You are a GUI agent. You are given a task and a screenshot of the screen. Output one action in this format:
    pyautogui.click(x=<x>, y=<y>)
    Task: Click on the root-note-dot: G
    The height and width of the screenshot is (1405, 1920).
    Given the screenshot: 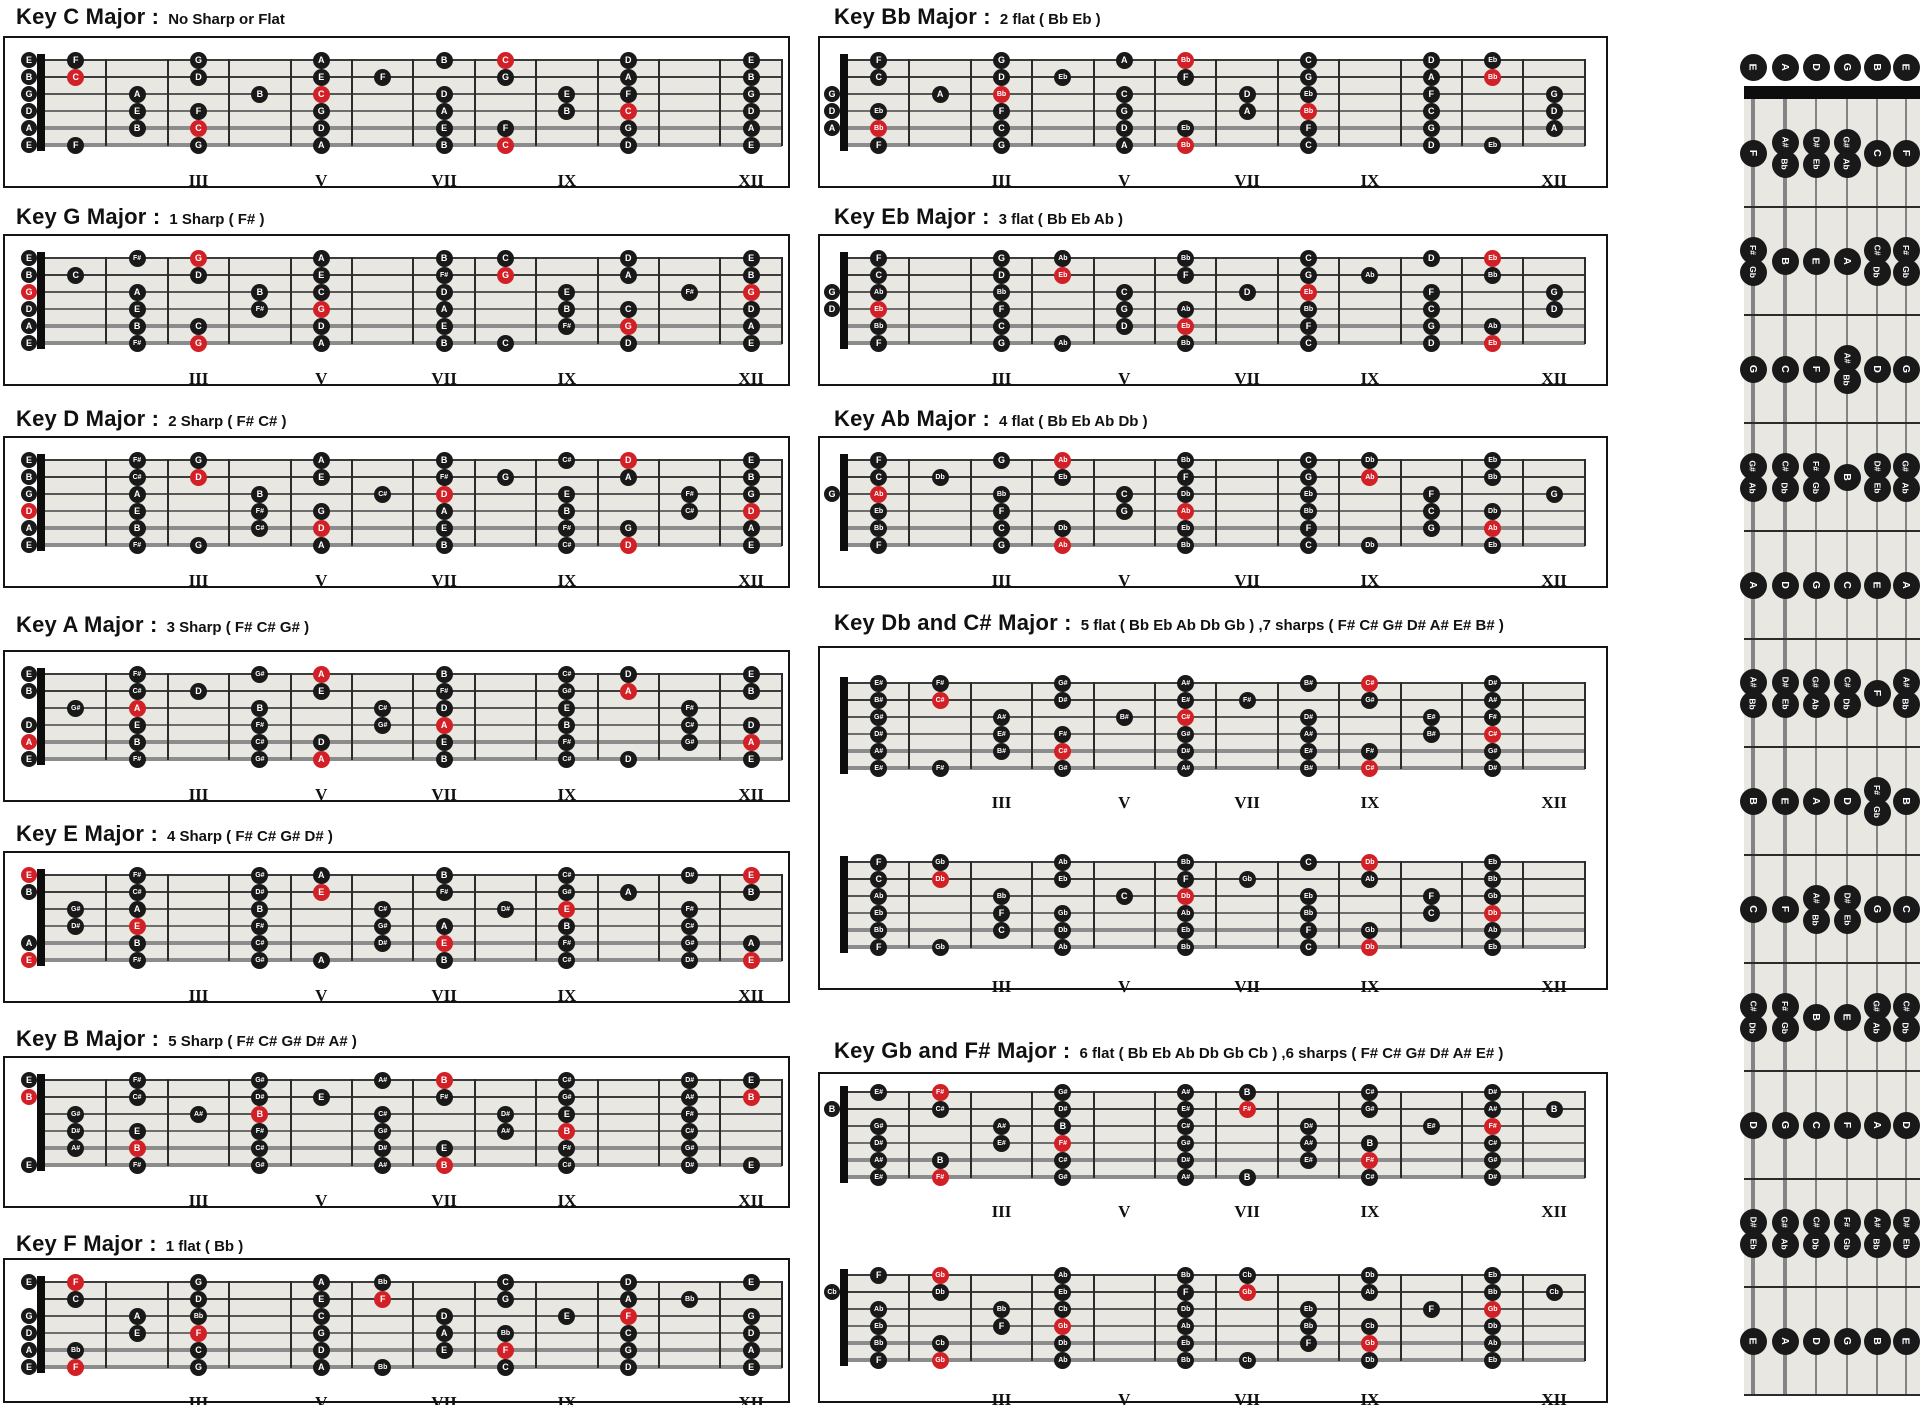 What is the action you would take?
    pyautogui.click(x=505, y=275)
    